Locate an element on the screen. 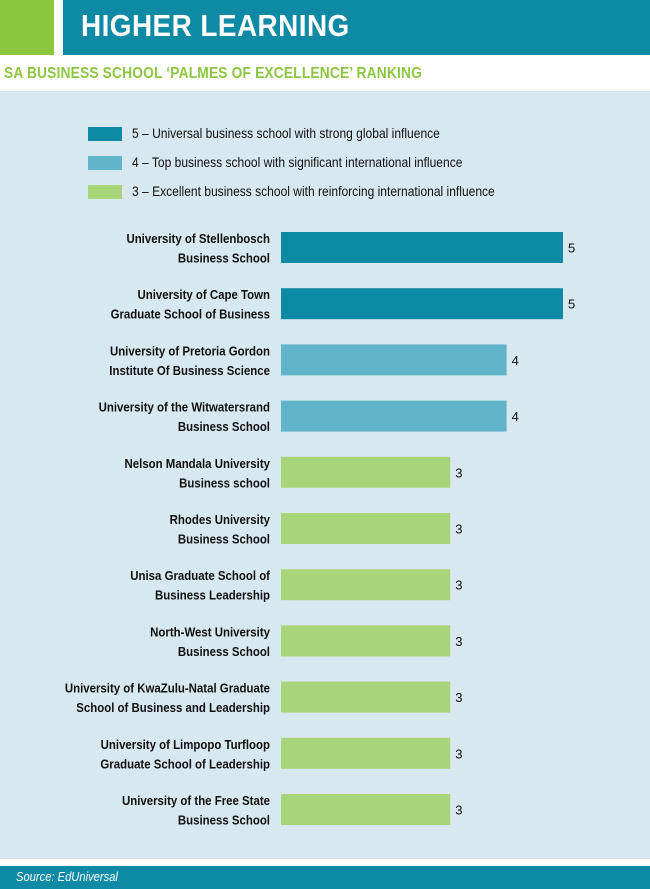  bar-row: North-West University Business School 3 is located at coordinates (306, 642).